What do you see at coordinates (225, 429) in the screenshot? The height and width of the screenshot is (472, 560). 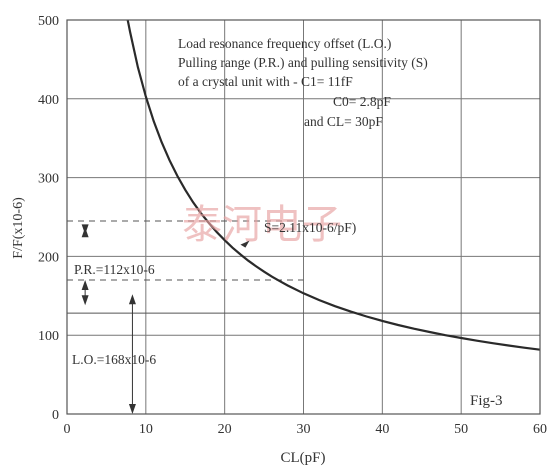 I see `x-tick-label: 20` at bounding box center [225, 429].